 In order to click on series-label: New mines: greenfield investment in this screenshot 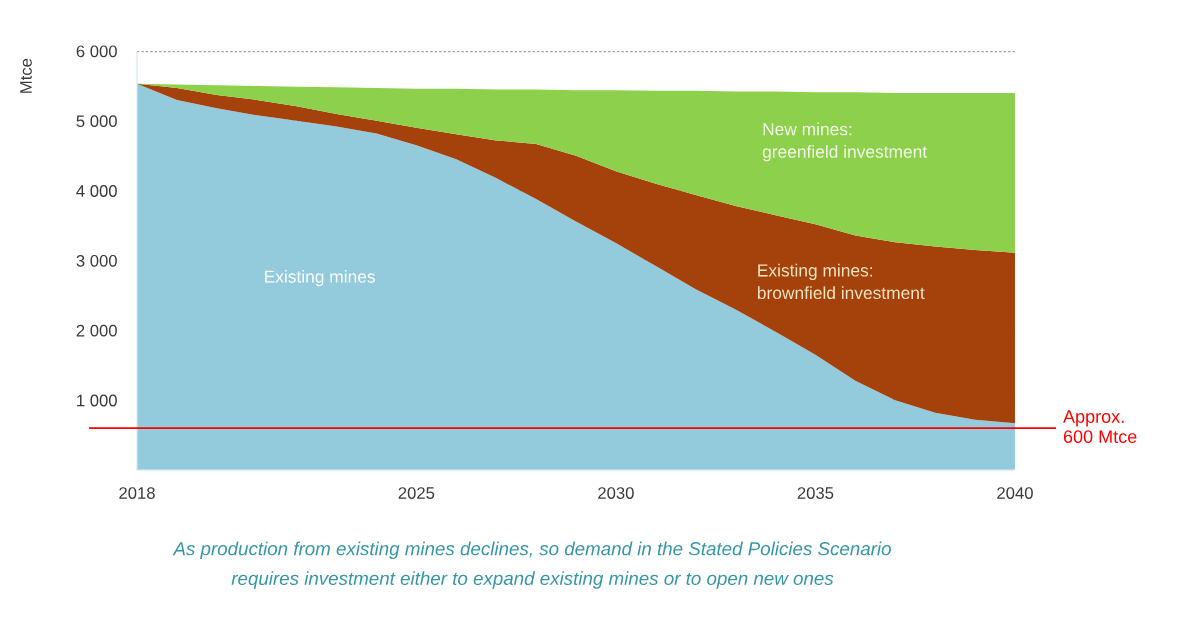, I will do `click(845, 142)`.